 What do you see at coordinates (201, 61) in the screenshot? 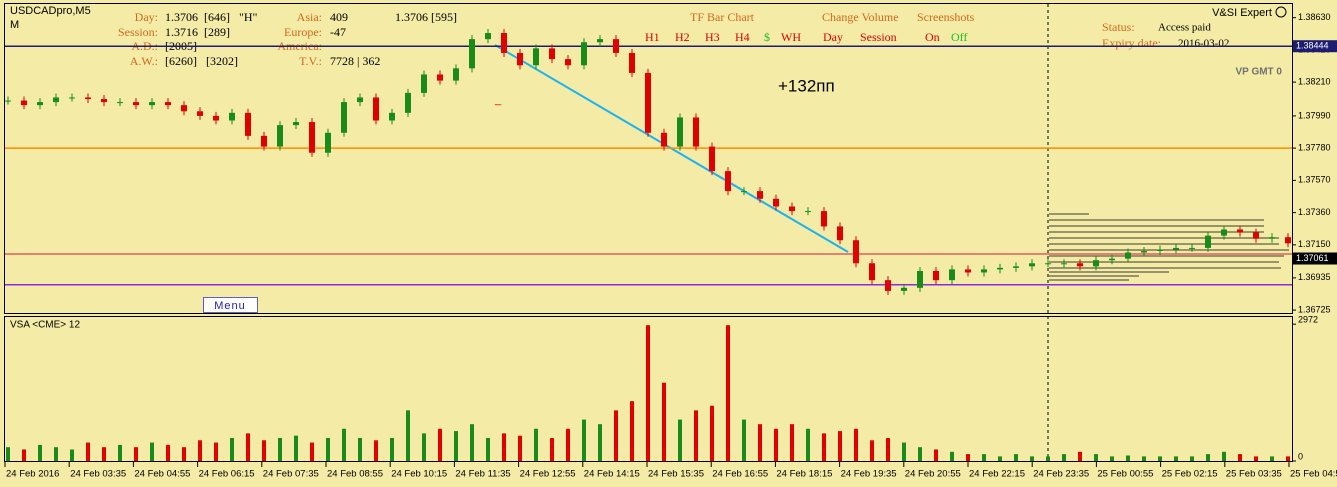
I see `info-value: [6260] [3202]` at bounding box center [201, 61].